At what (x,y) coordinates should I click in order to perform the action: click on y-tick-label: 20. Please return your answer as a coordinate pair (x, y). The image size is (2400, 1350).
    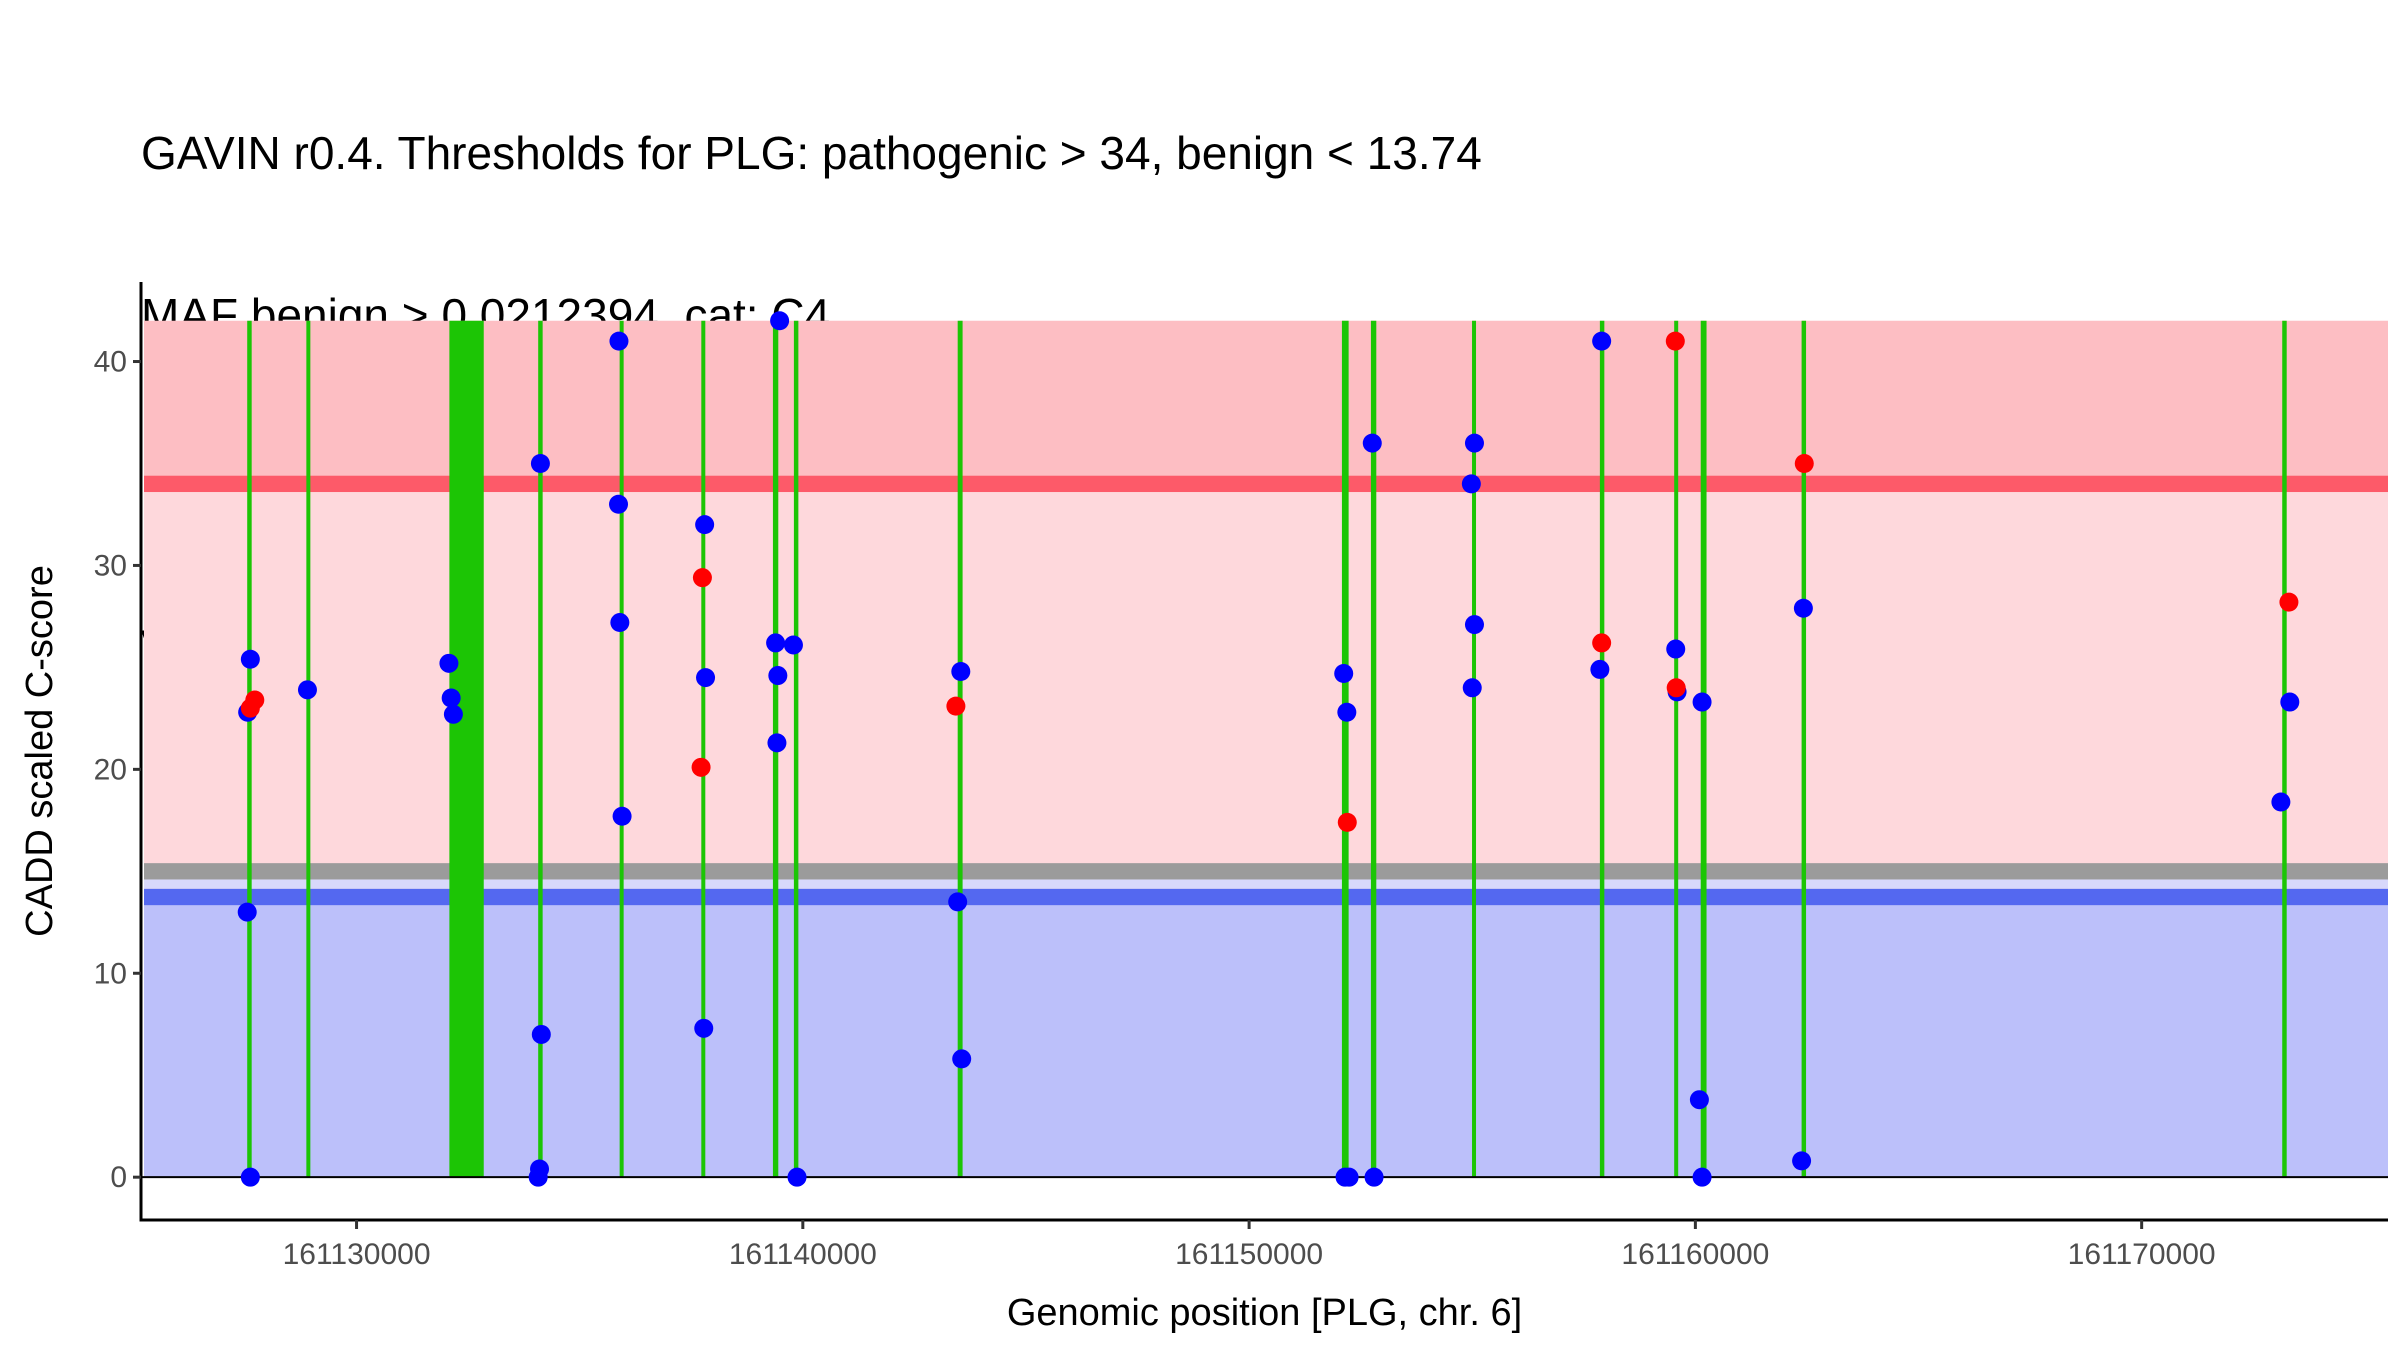
    Looking at the image, I should click on (110, 769).